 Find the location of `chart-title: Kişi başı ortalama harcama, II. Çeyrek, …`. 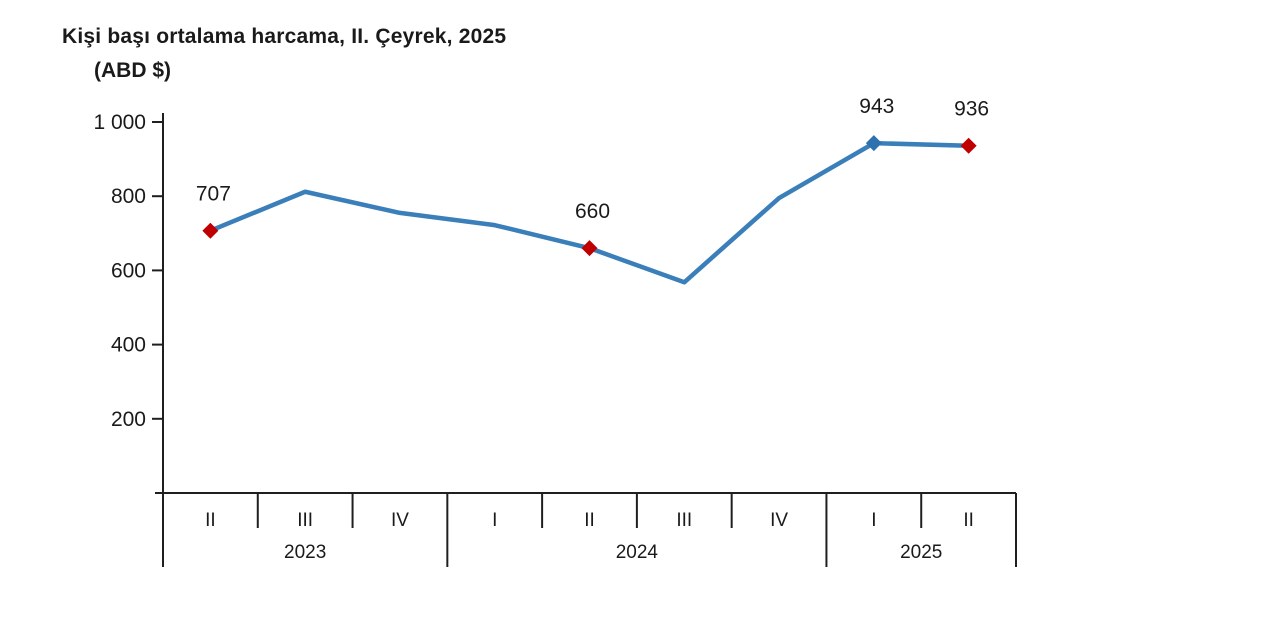

chart-title: Kişi başı ortalama harcama, II. Çeyrek, … is located at coordinates (284, 36).